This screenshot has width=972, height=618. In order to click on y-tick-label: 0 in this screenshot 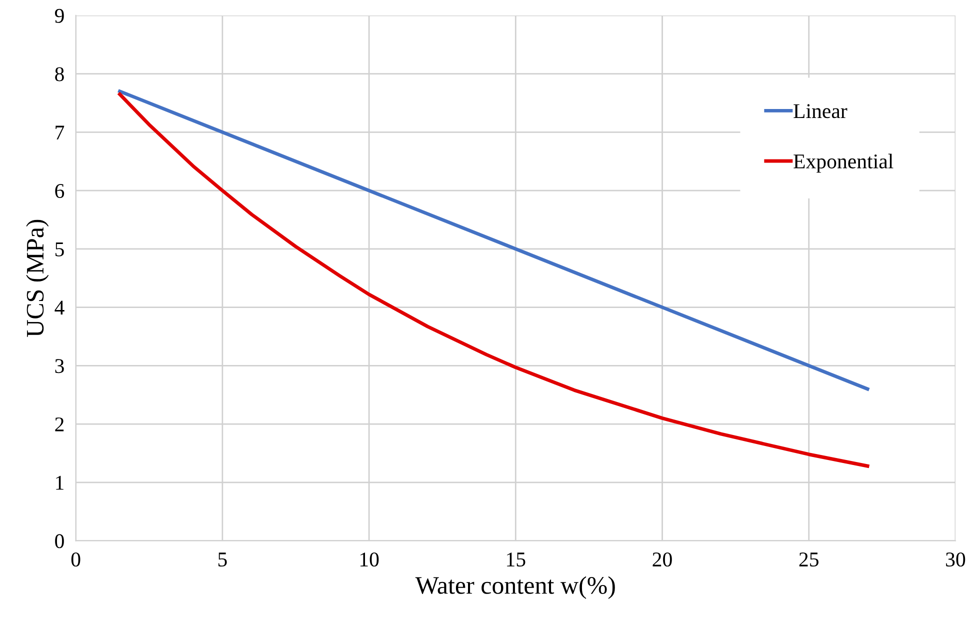, I will do `click(59, 541)`.